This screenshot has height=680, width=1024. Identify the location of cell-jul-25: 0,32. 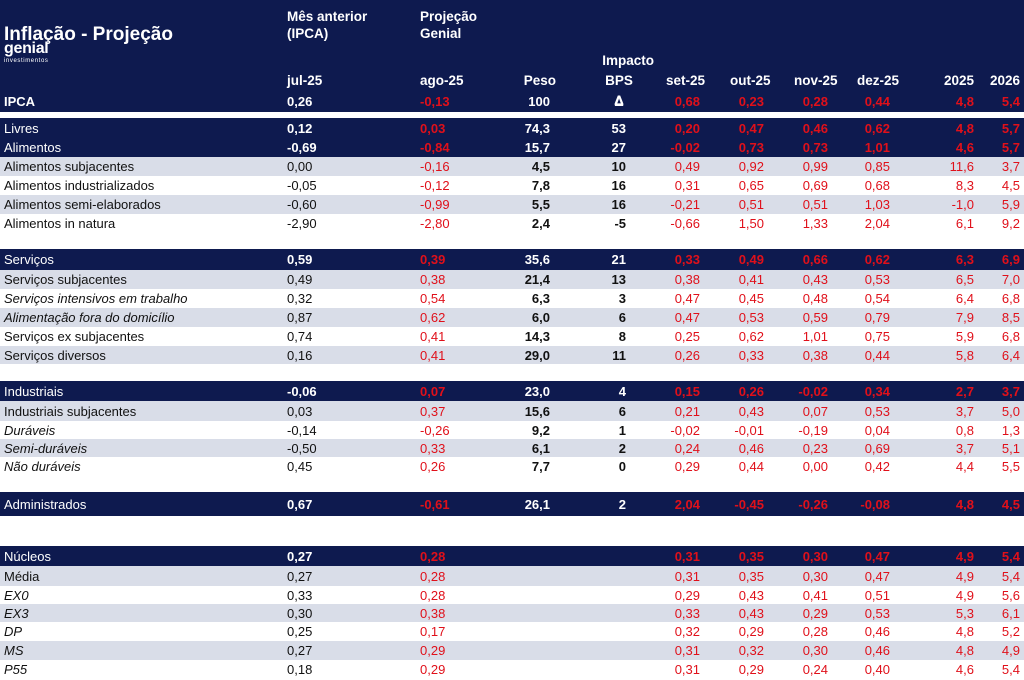
(300, 298).